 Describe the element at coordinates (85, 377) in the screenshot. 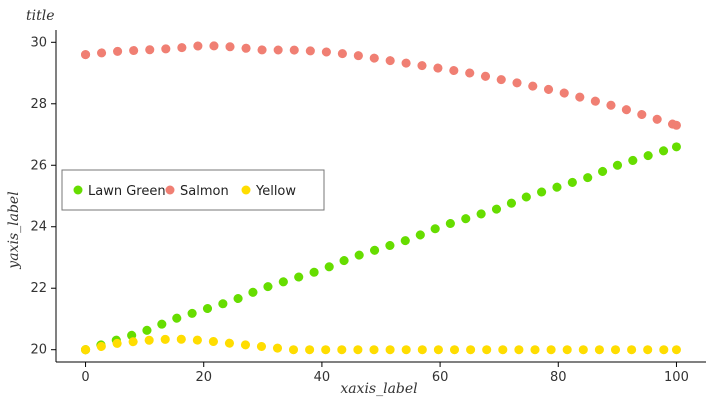

I see `x-tick-label: 0` at that location.